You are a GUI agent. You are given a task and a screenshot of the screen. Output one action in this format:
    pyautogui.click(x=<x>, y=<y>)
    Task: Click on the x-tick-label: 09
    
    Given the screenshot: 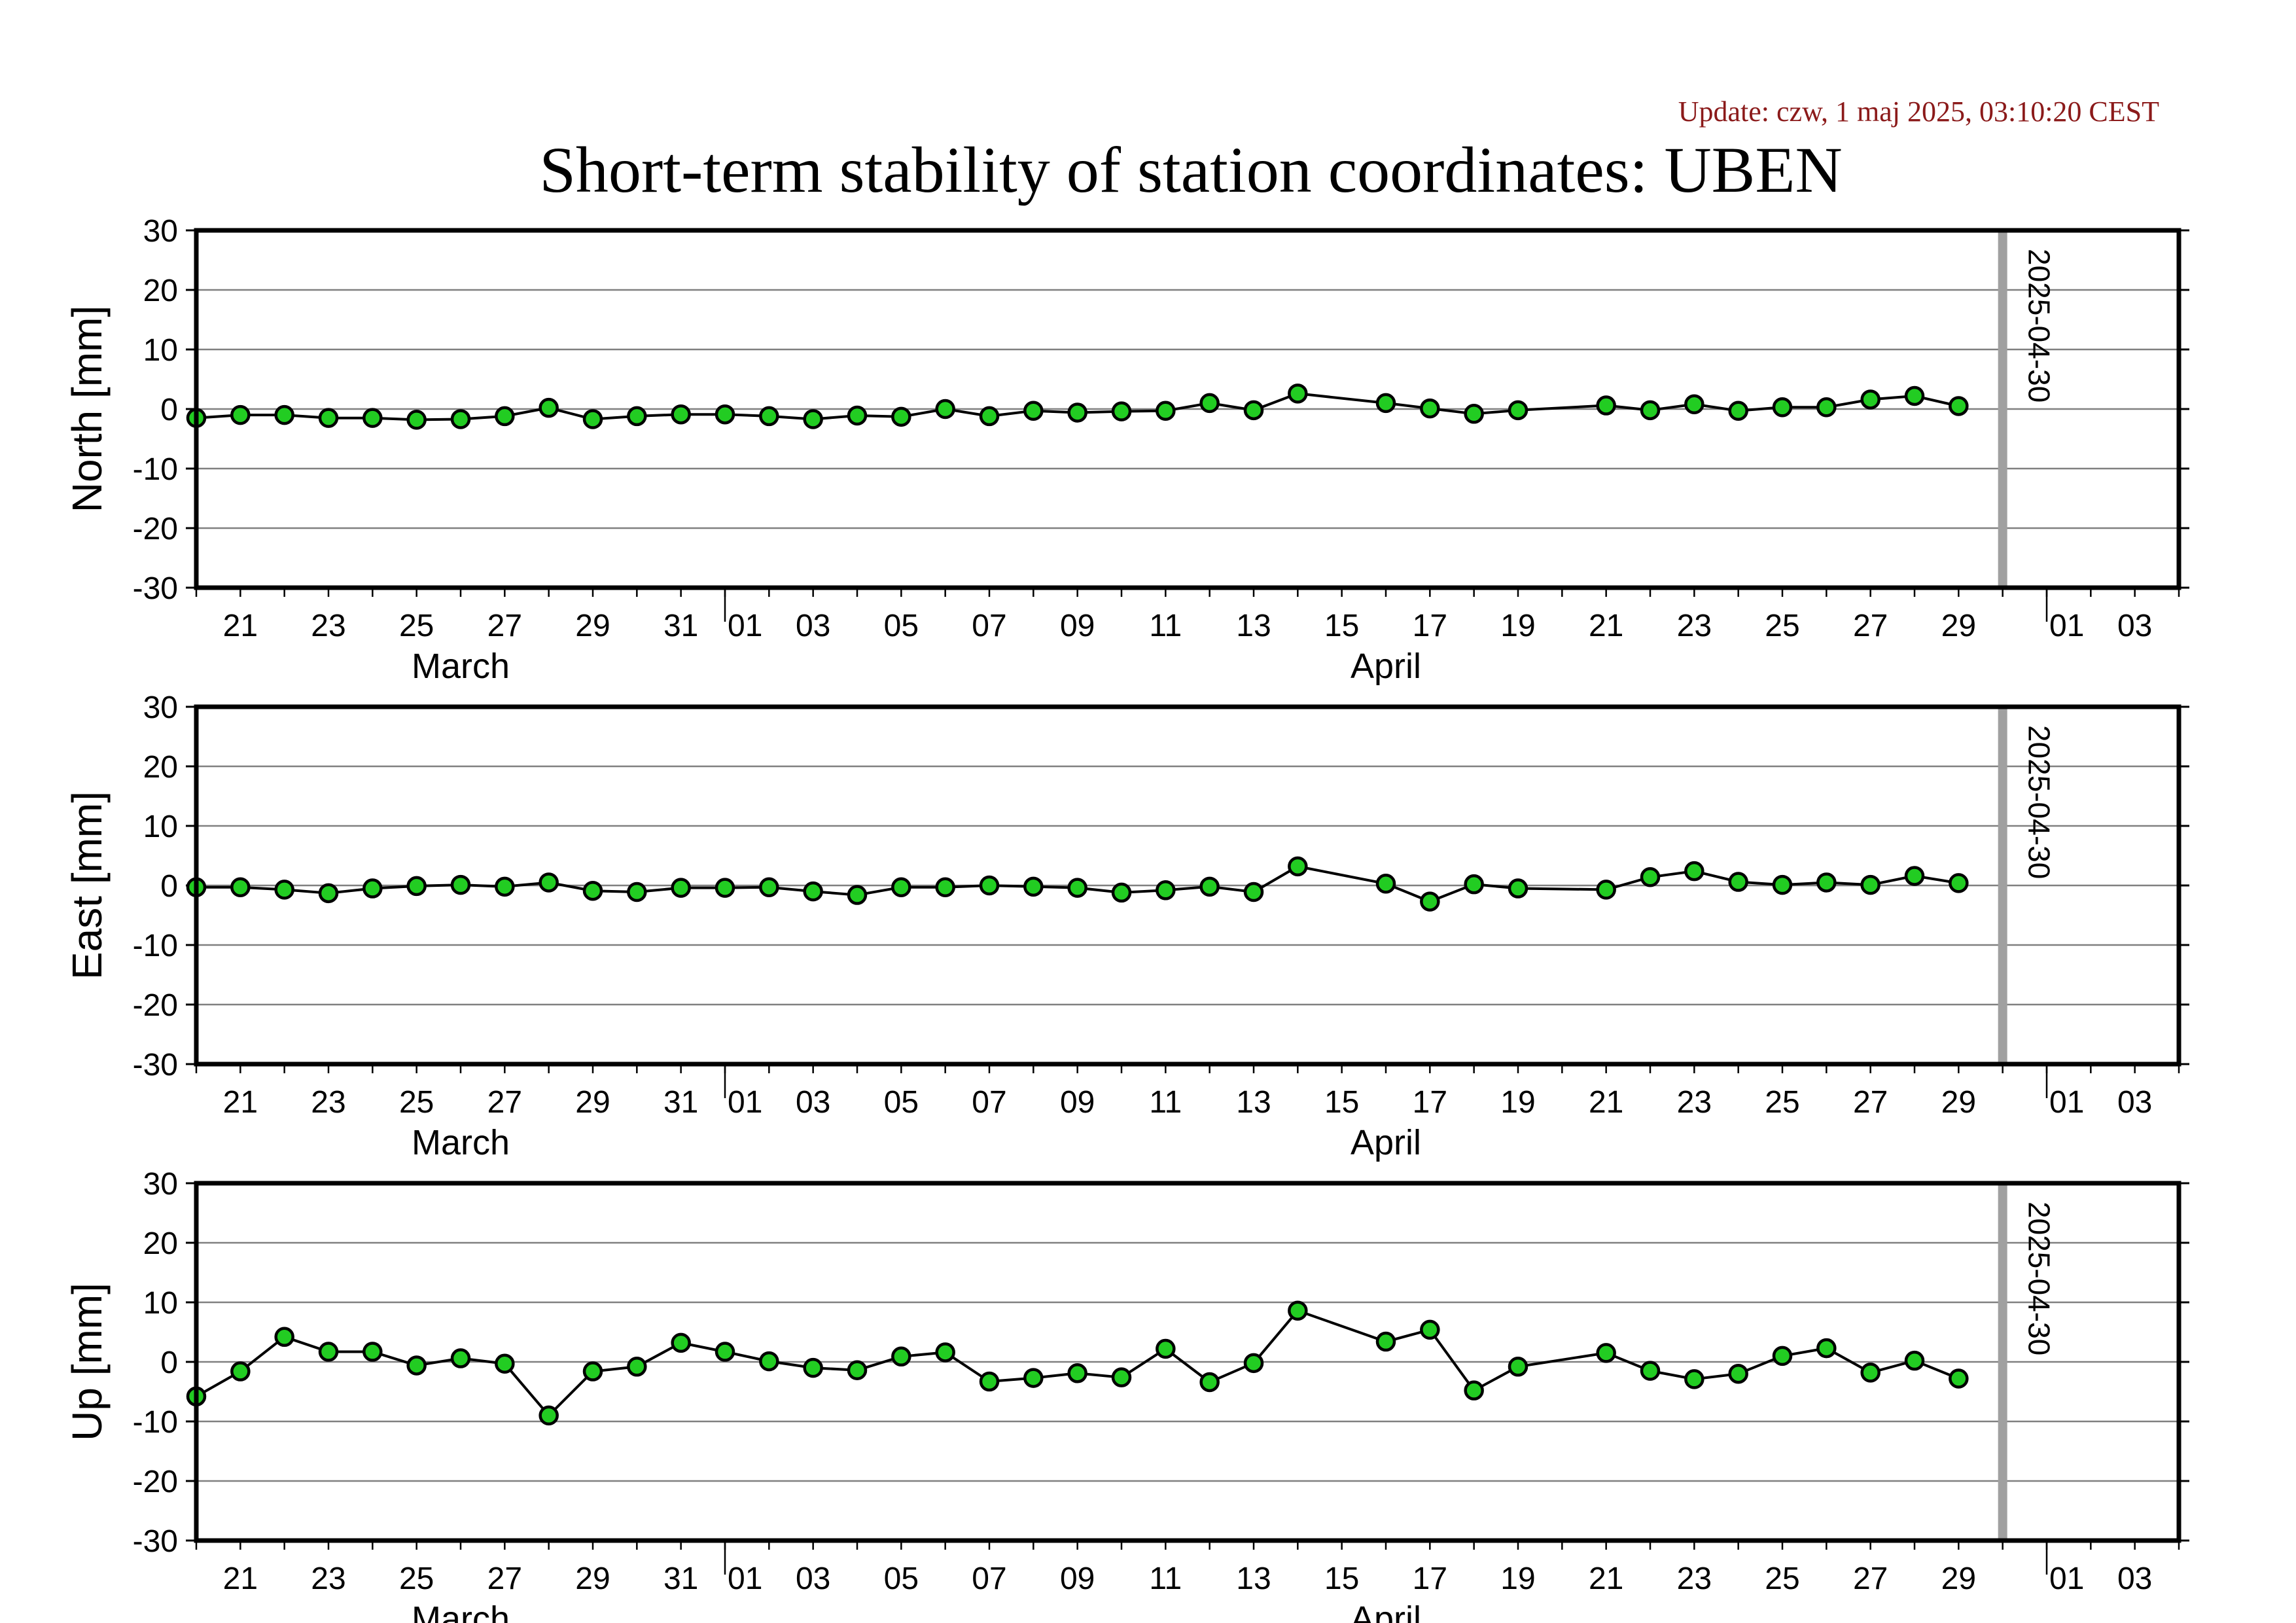 What is the action you would take?
    pyautogui.click(x=1077, y=1102)
    